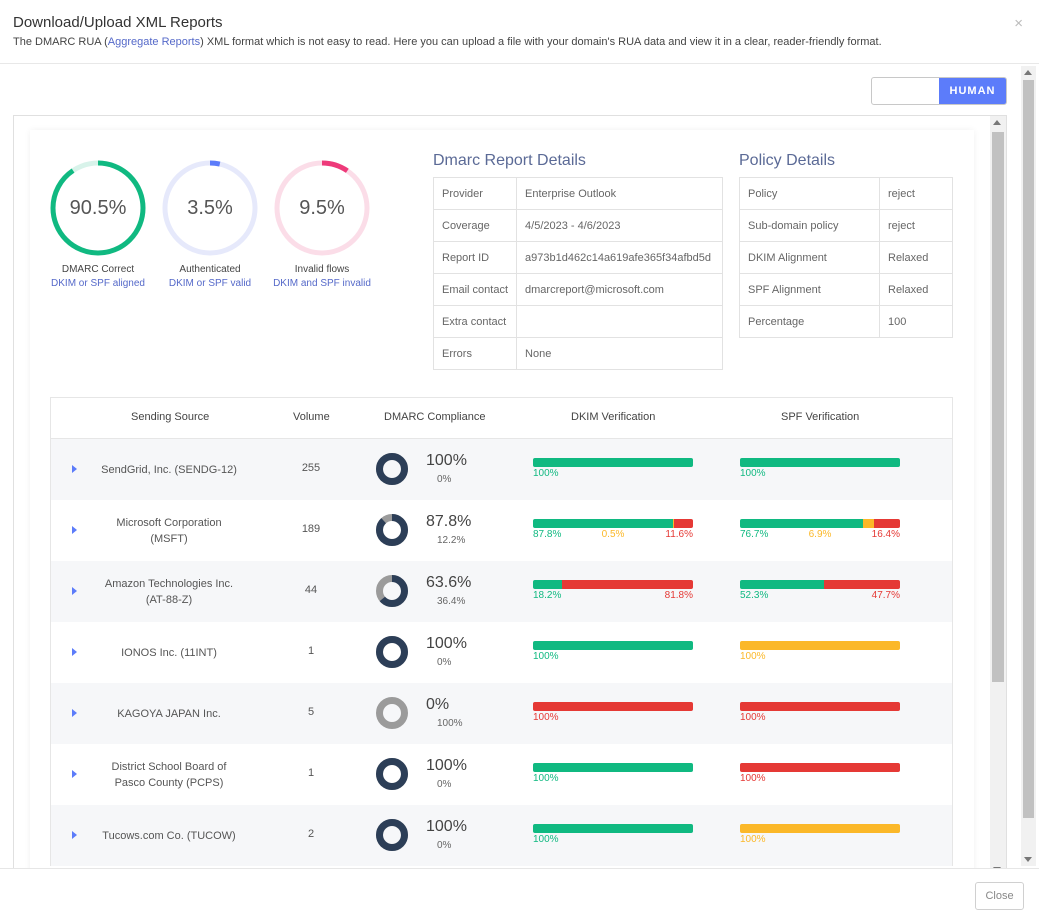 The width and height of the screenshot is (1039, 921). What do you see at coordinates (820, 596) in the screenshot?
I see `spf-labels: 52.3% 47.7%` at bounding box center [820, 596].